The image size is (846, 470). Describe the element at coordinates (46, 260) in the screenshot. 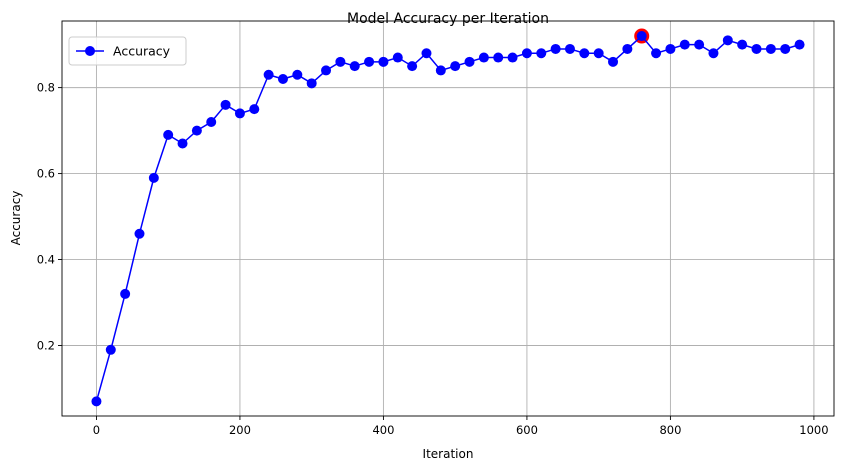

I see `y-tick-label: 0.4` at that location.